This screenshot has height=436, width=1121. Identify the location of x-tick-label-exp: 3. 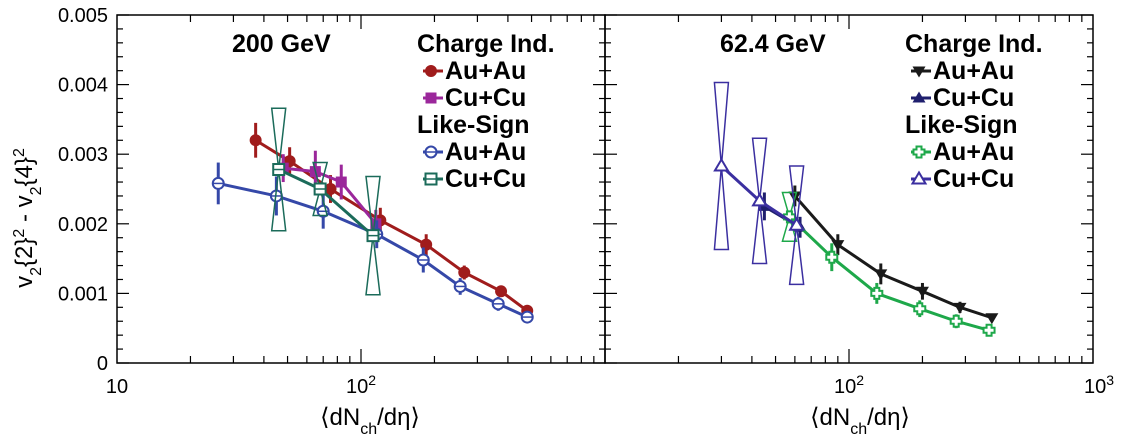
(1110, 380).